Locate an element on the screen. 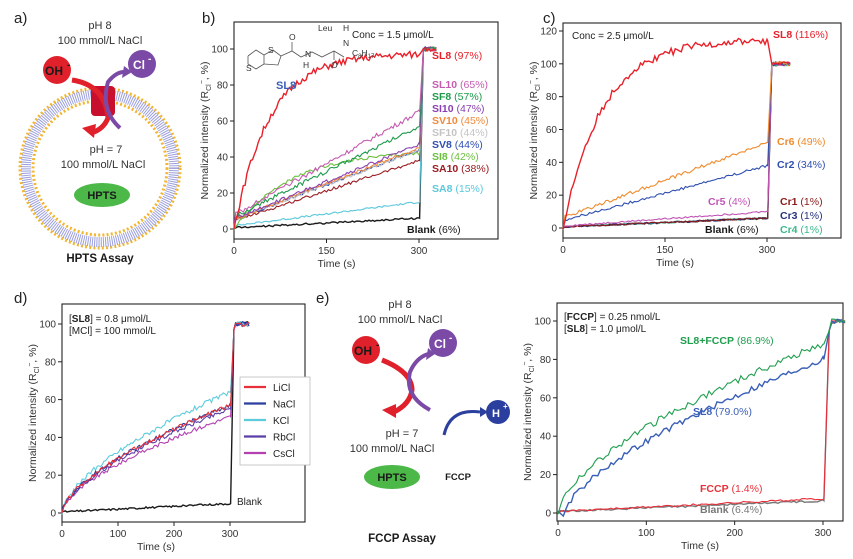 The width and height of the screenshot is (853, 559). series-label-si8: SI8 (42%) is located at coordinates (455, 157).